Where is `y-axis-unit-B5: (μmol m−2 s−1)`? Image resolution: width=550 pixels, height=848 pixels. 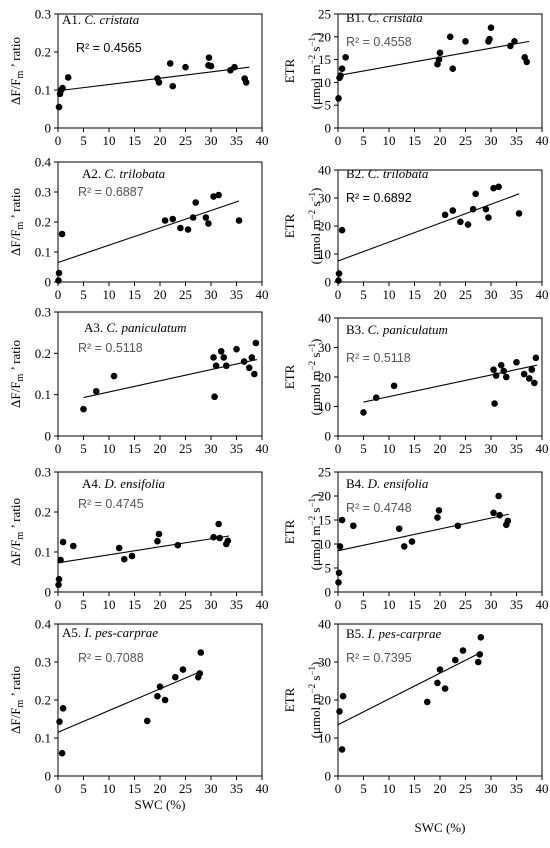
y-axis-unit-B5: (μmol m−2 s−1) is located at coordinates (315, 700).